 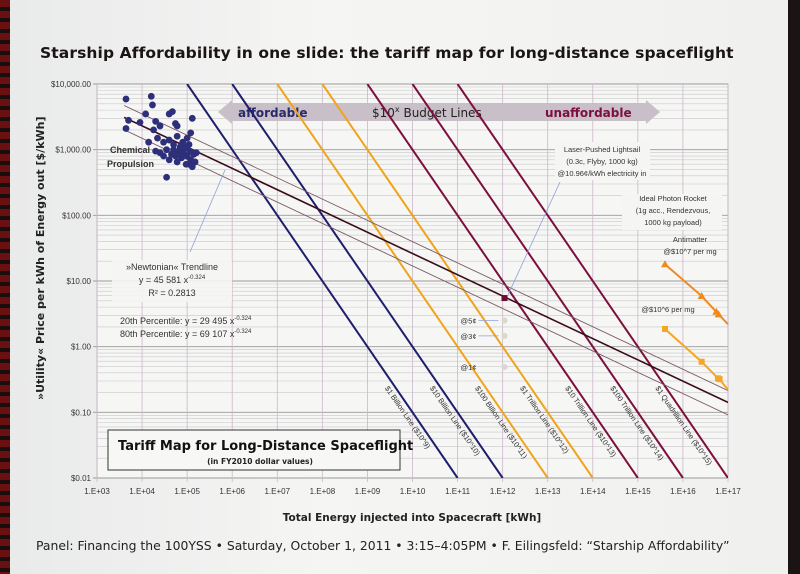 What do you see at coordinates (232, 491) in the screenshot?
I see `x-tick-label: 1.E+06` at bounding box center [232, 491].